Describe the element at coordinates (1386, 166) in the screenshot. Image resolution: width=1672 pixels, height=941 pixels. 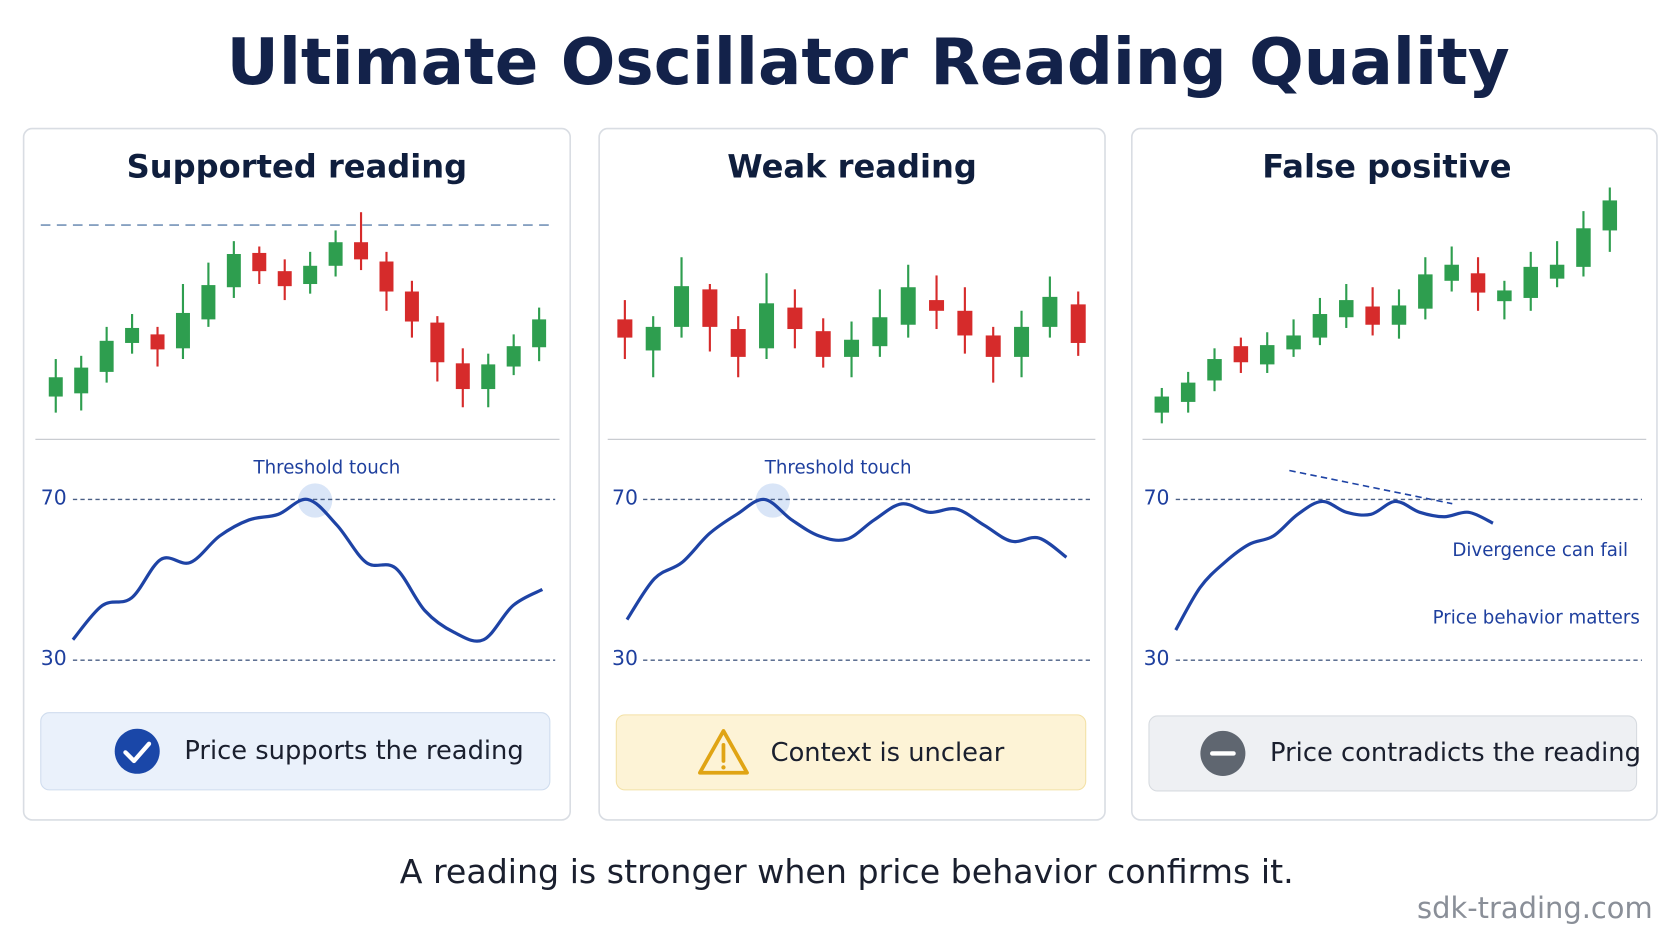
I see `panel-title: False positive` at that location.